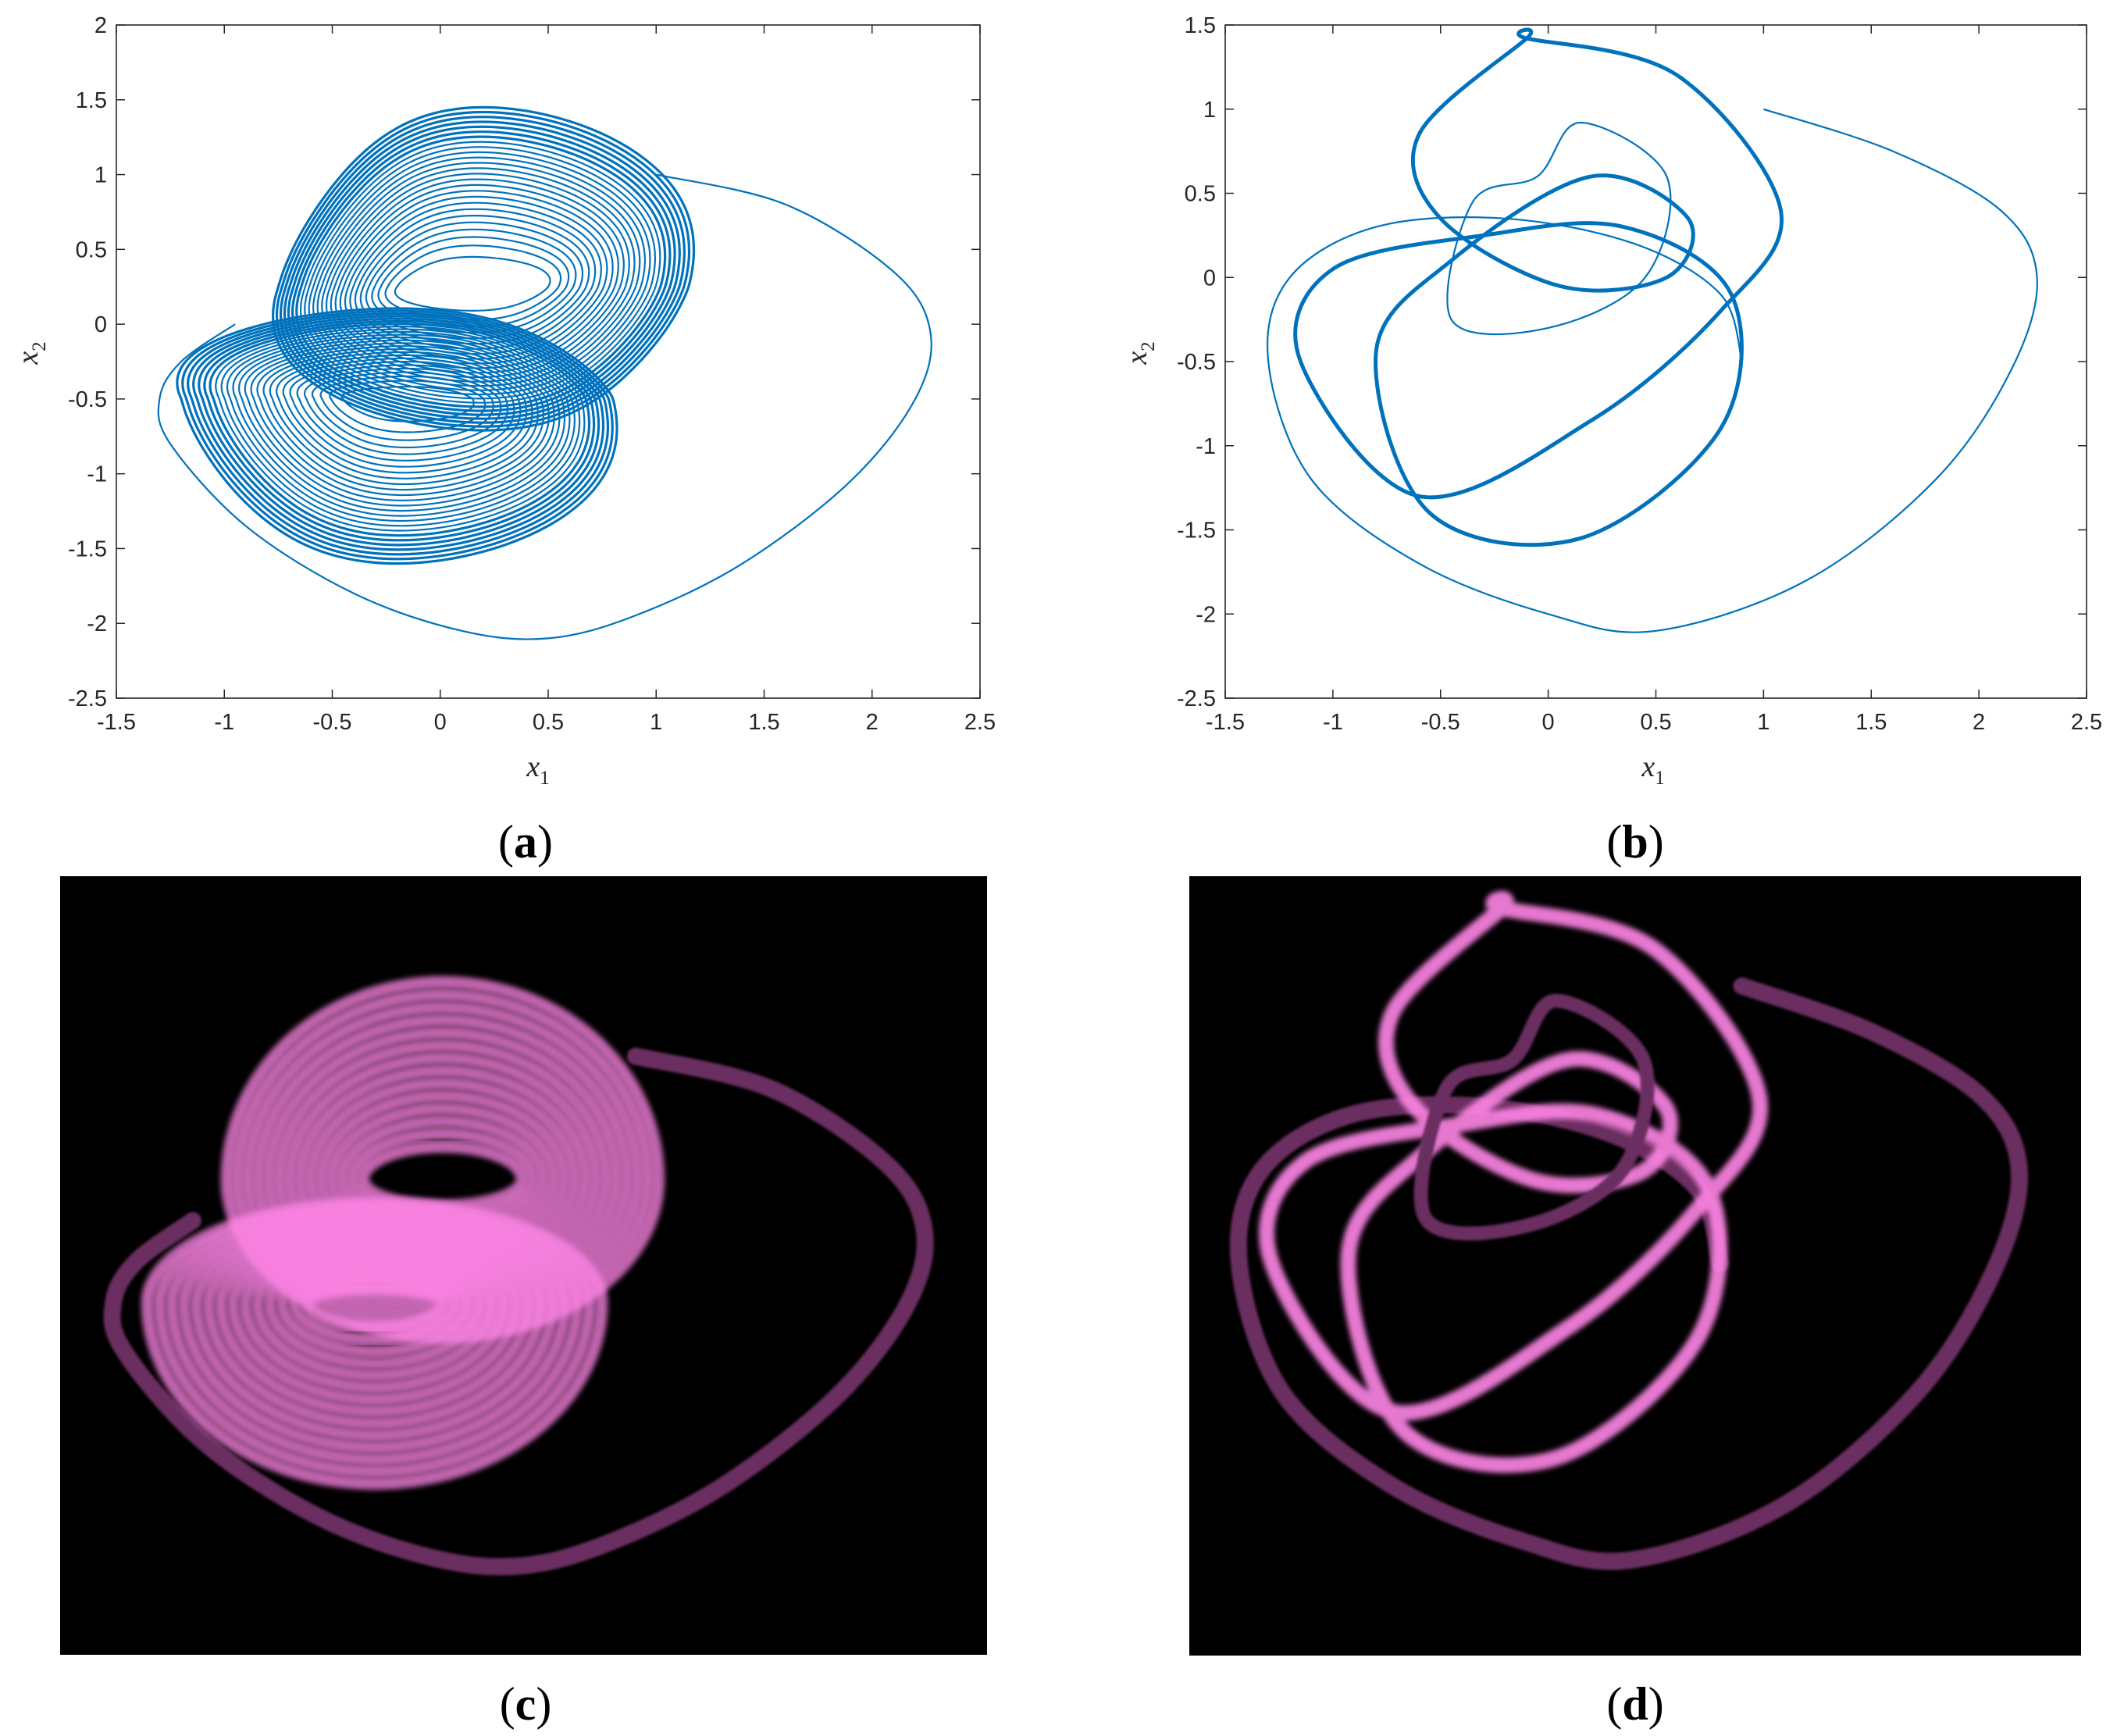  I want to click on panel-b-y-tick-label: 0.5, so click(1201, 194).